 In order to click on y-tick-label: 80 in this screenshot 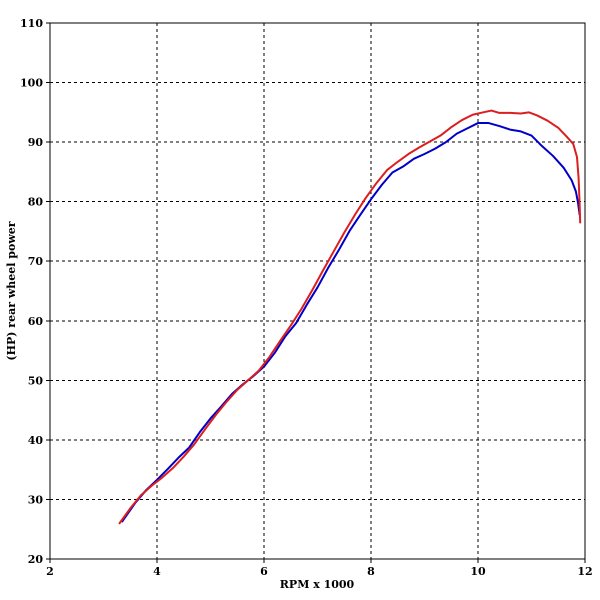, I will do `click(36, 202)`.